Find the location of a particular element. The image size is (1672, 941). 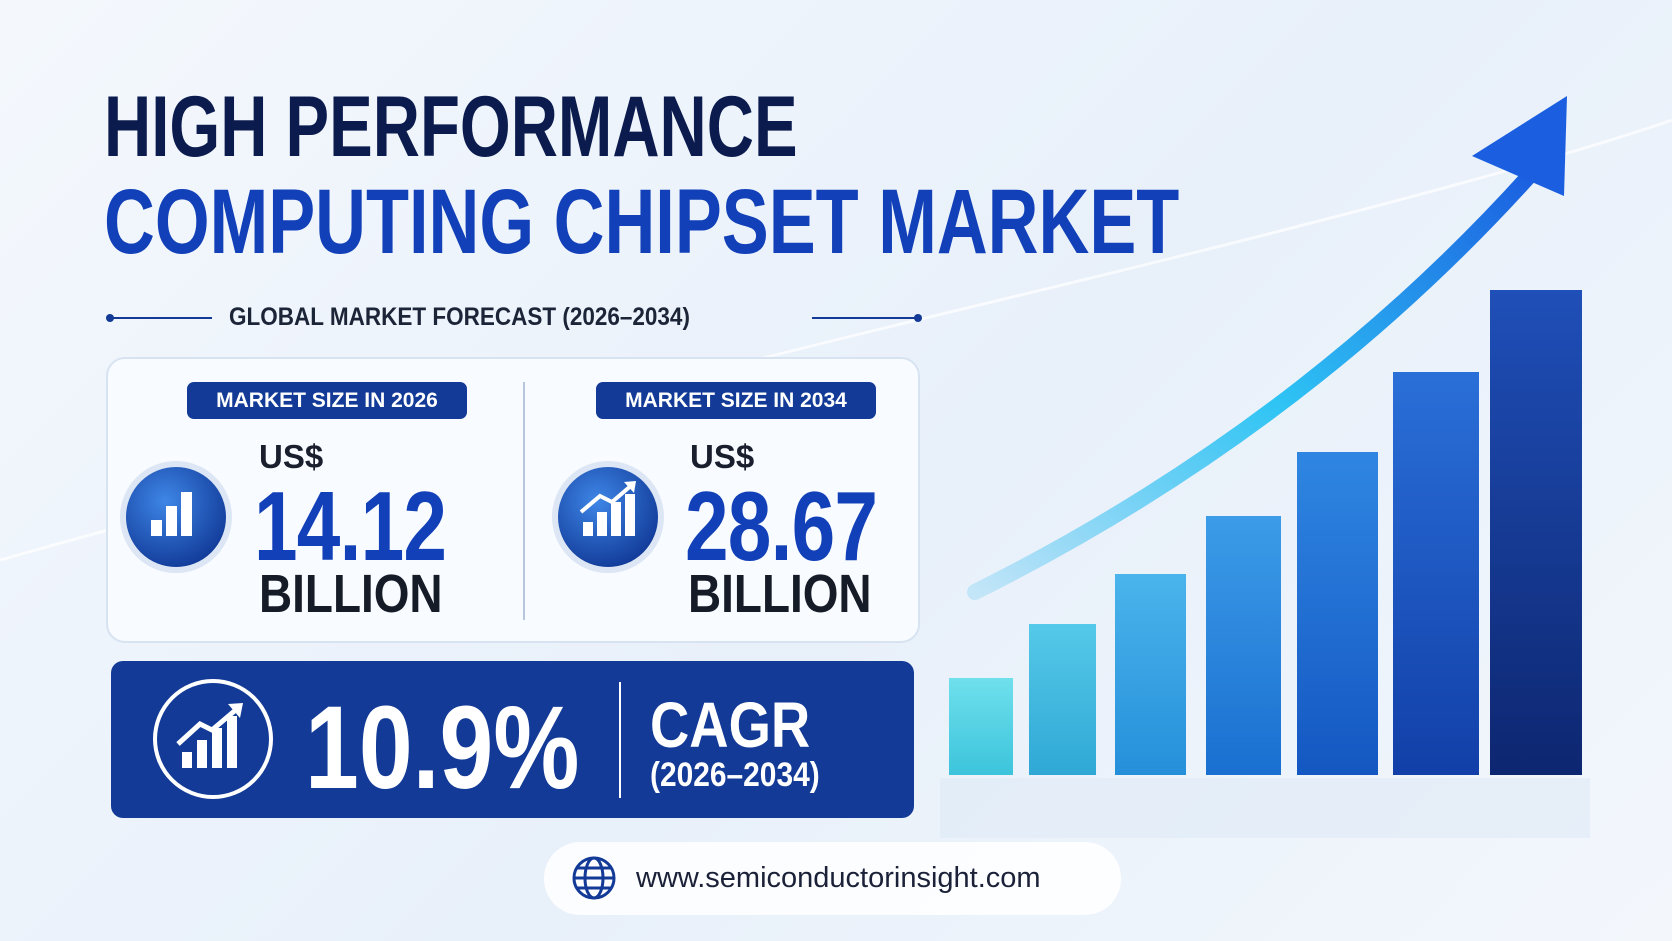

badge: MARKET SIZE IN 2034 is located at coordinates (736, 400).